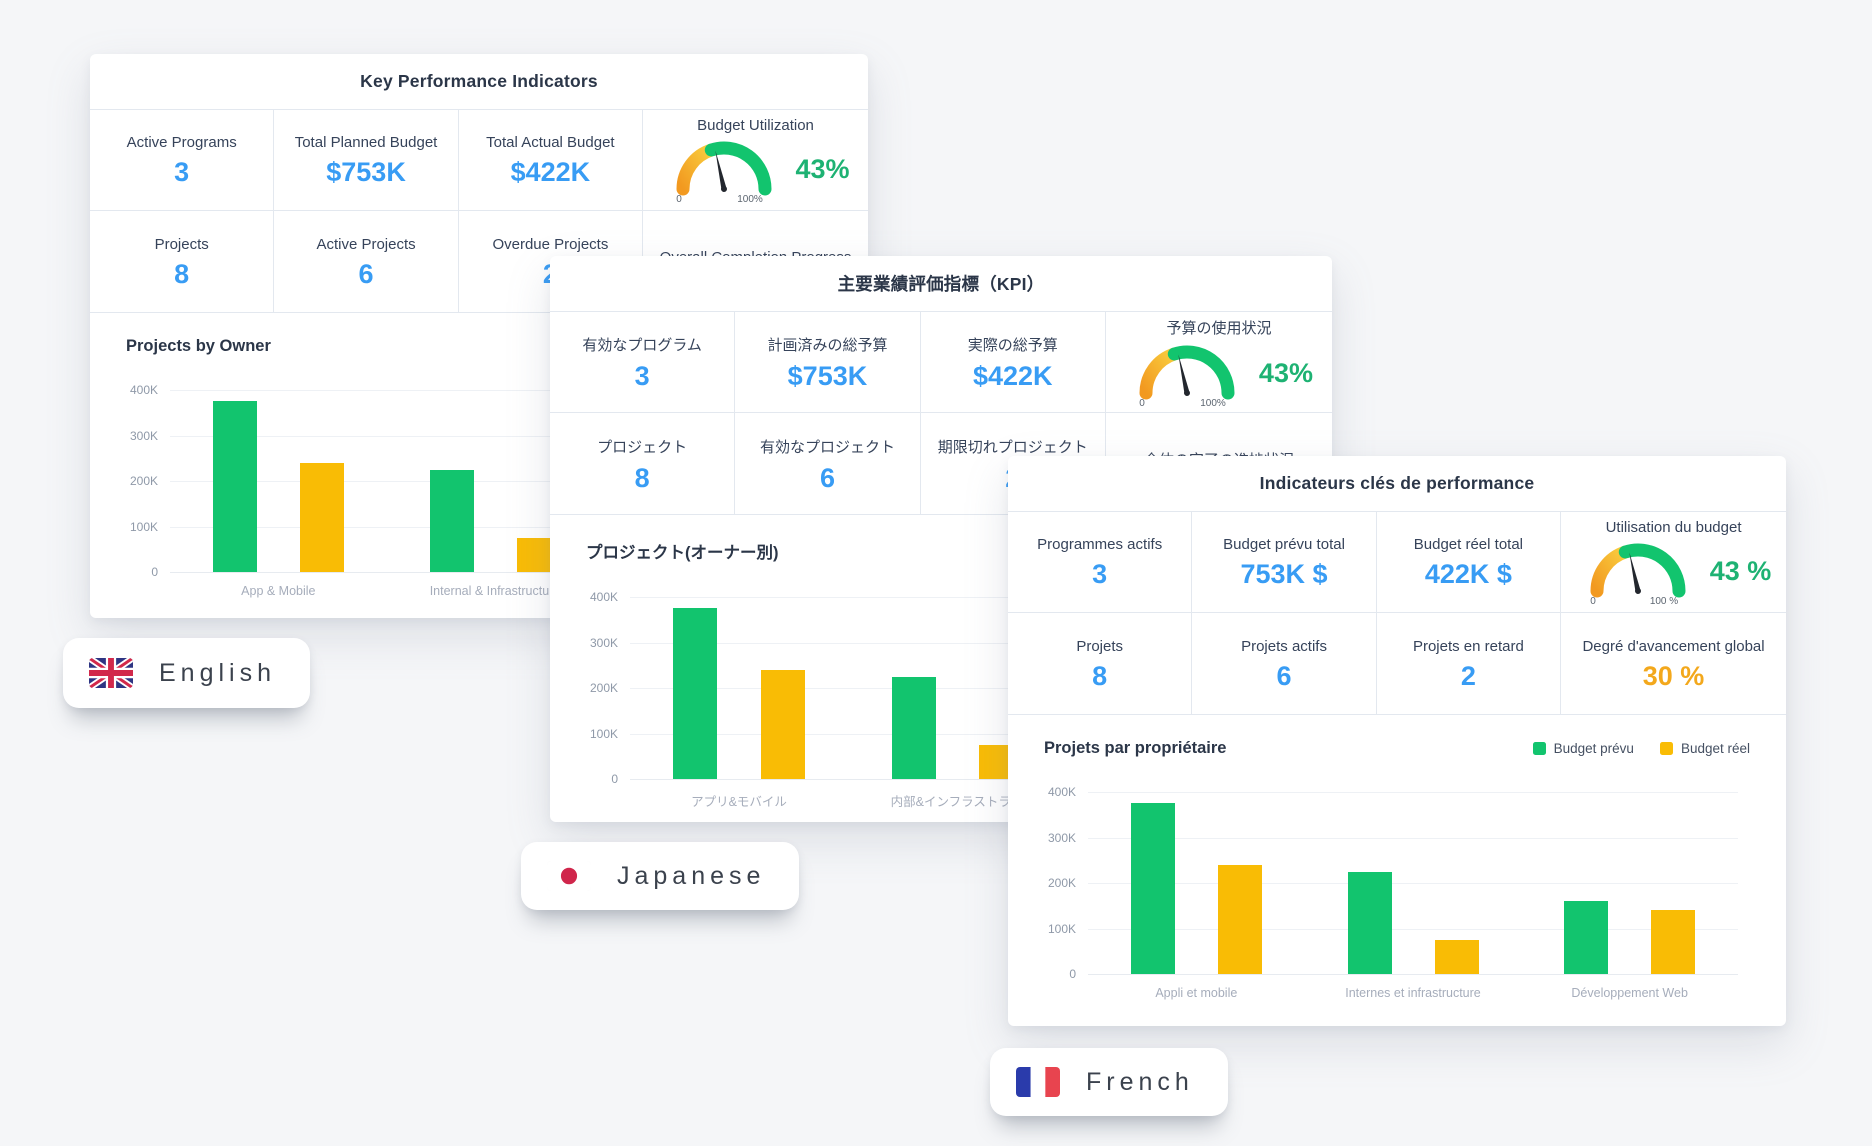 The height and width of the screenshot is (1146, 1872). I want to click on kpi-cell-total-planned-budget: Total Planned Budget $753K, so click(366, 160).